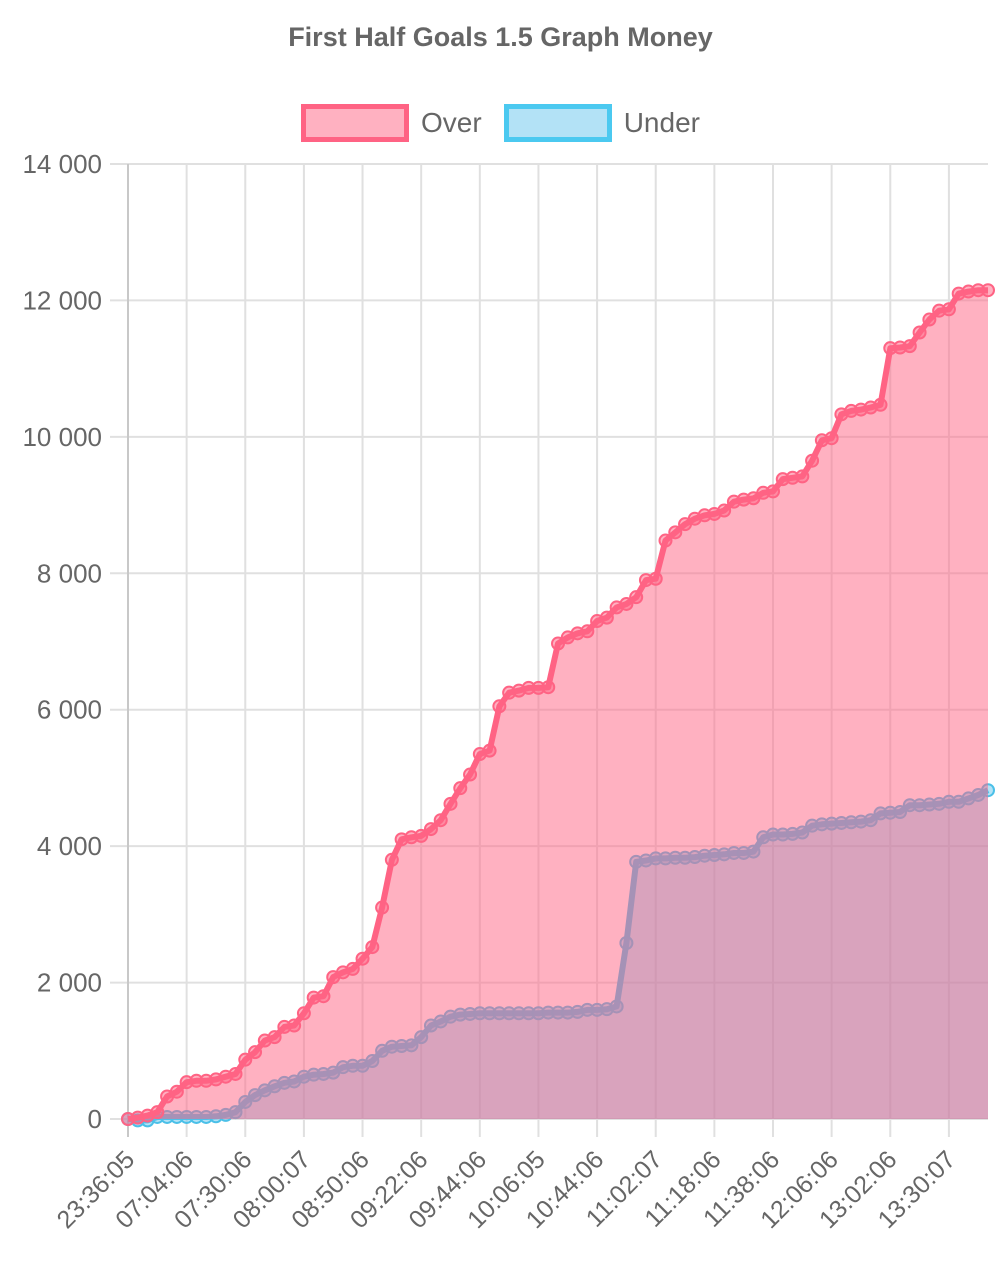 The image size is (1001, 1280). What do you see at coordinates (62, 437) in the screenshot?
I see `y-tick-label: 10 000` at bounding box center [62, 437].